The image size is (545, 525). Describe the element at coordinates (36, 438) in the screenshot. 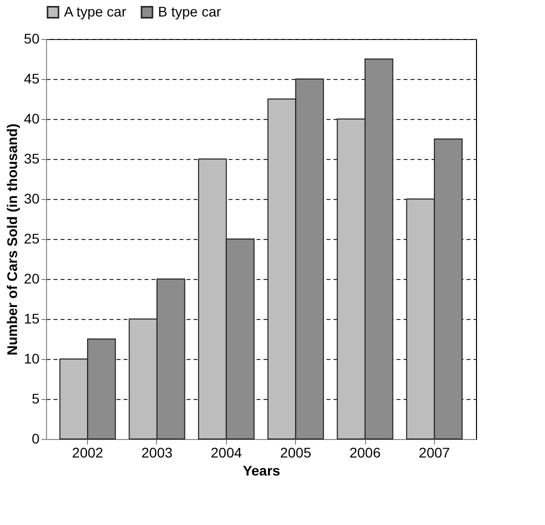

I see `y-tick-label: 0` at that location.